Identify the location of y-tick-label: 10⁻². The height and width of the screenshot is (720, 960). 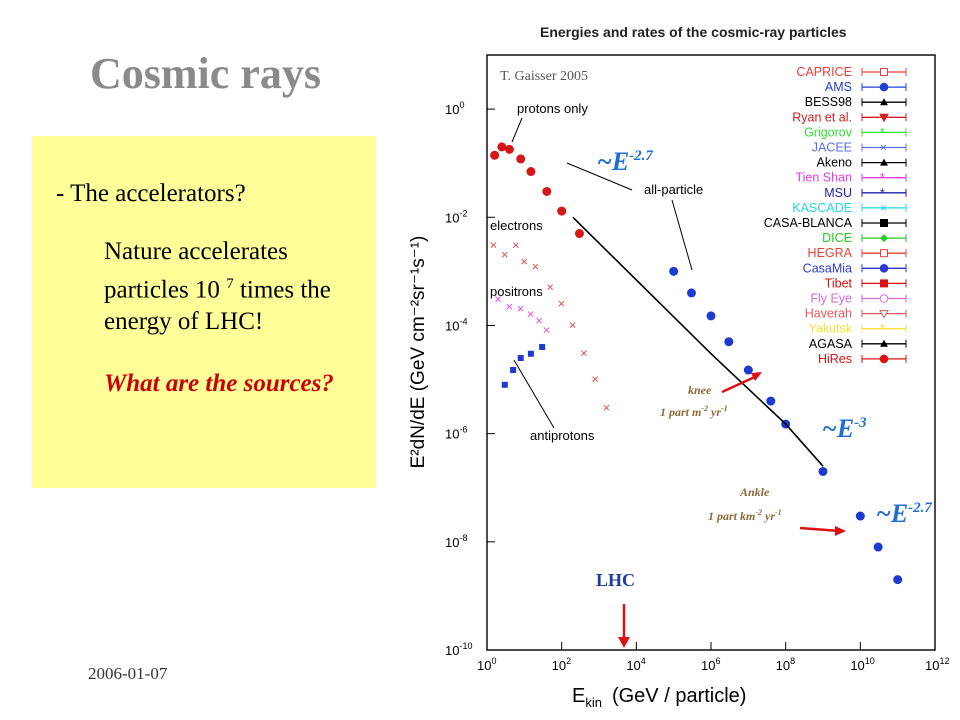
(456, 216).